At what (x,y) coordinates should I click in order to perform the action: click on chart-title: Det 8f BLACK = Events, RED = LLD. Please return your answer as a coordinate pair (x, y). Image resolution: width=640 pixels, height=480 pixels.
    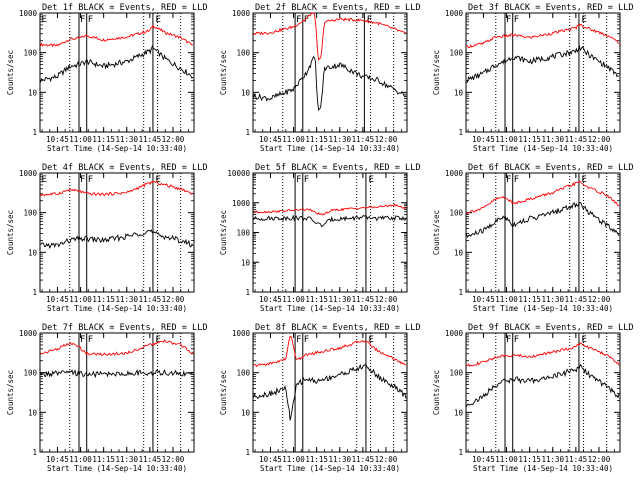
    Looking at the image, I should click on (338, 328).